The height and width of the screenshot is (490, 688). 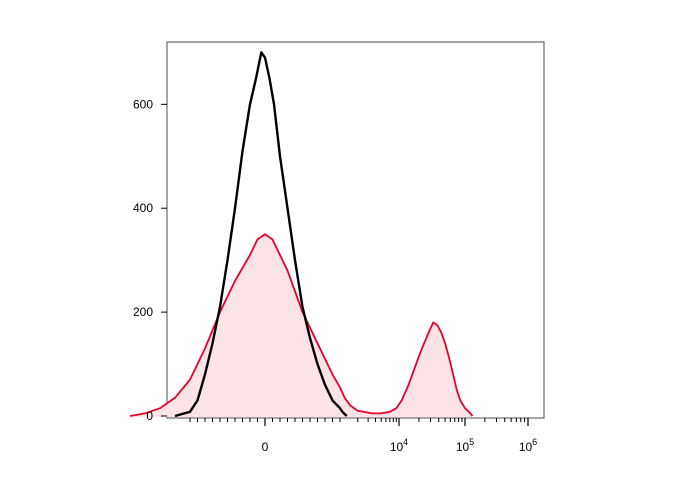 What do you see at coordinates (465, 445) in the screenshot?
I see `x-tick-label: 10⁵` at bounding box center [465, 445].